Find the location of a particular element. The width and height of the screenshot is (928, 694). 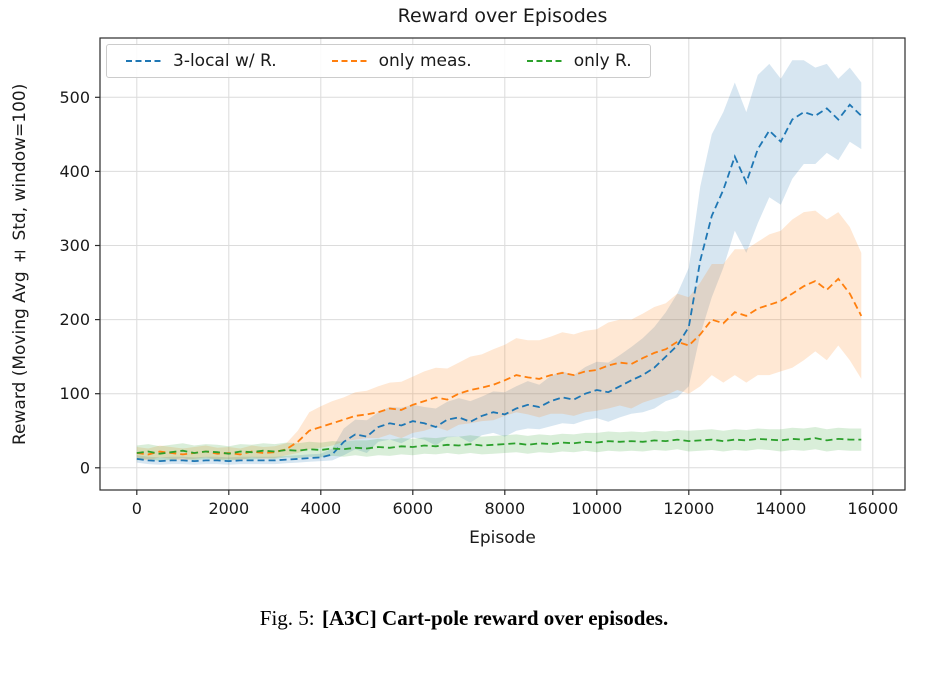

legend-label: only meas. is located at coordinates (425, 61).